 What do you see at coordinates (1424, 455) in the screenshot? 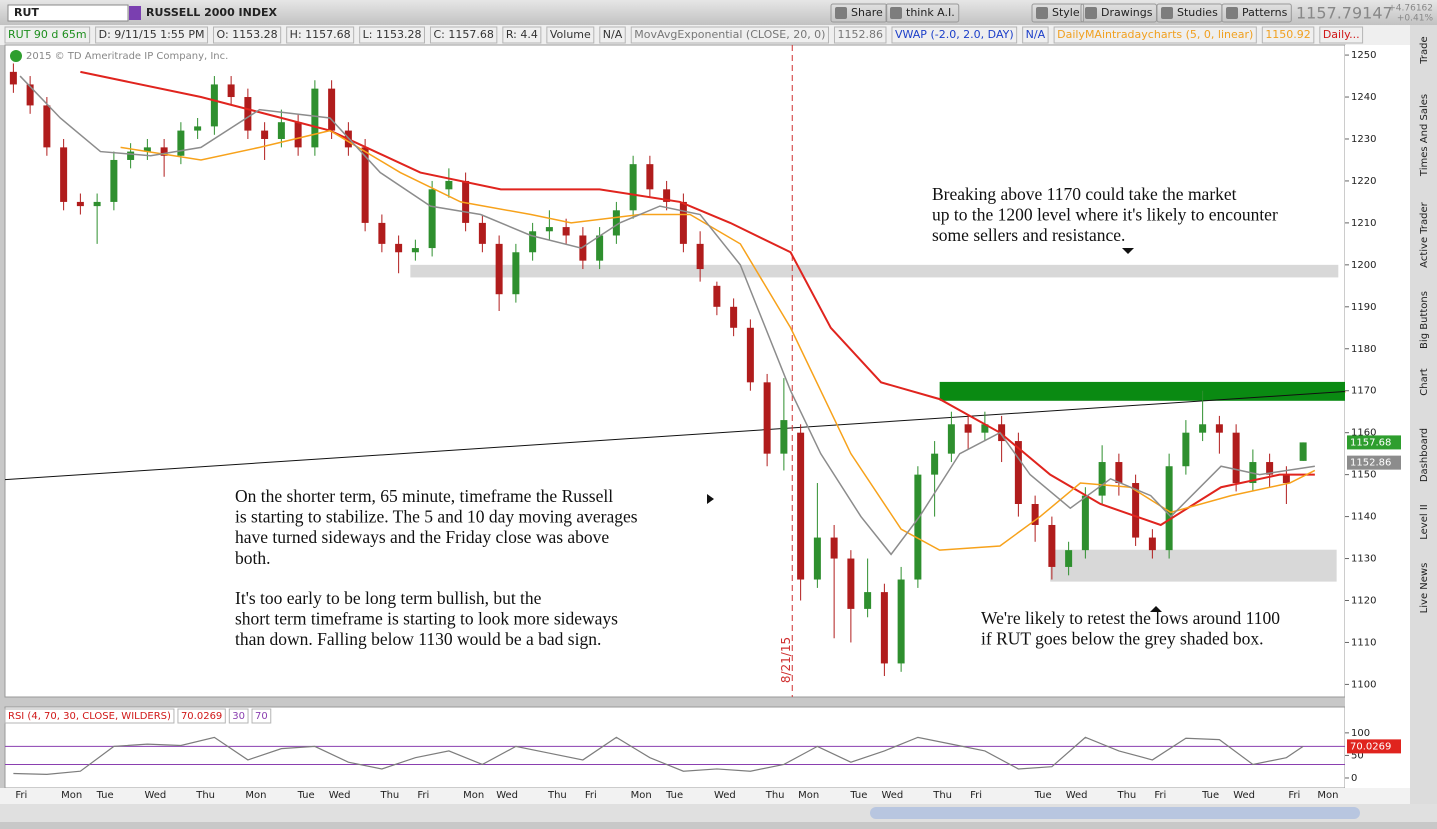
I see `side-tab: Dashboard` at bounding box center [1424, 455].